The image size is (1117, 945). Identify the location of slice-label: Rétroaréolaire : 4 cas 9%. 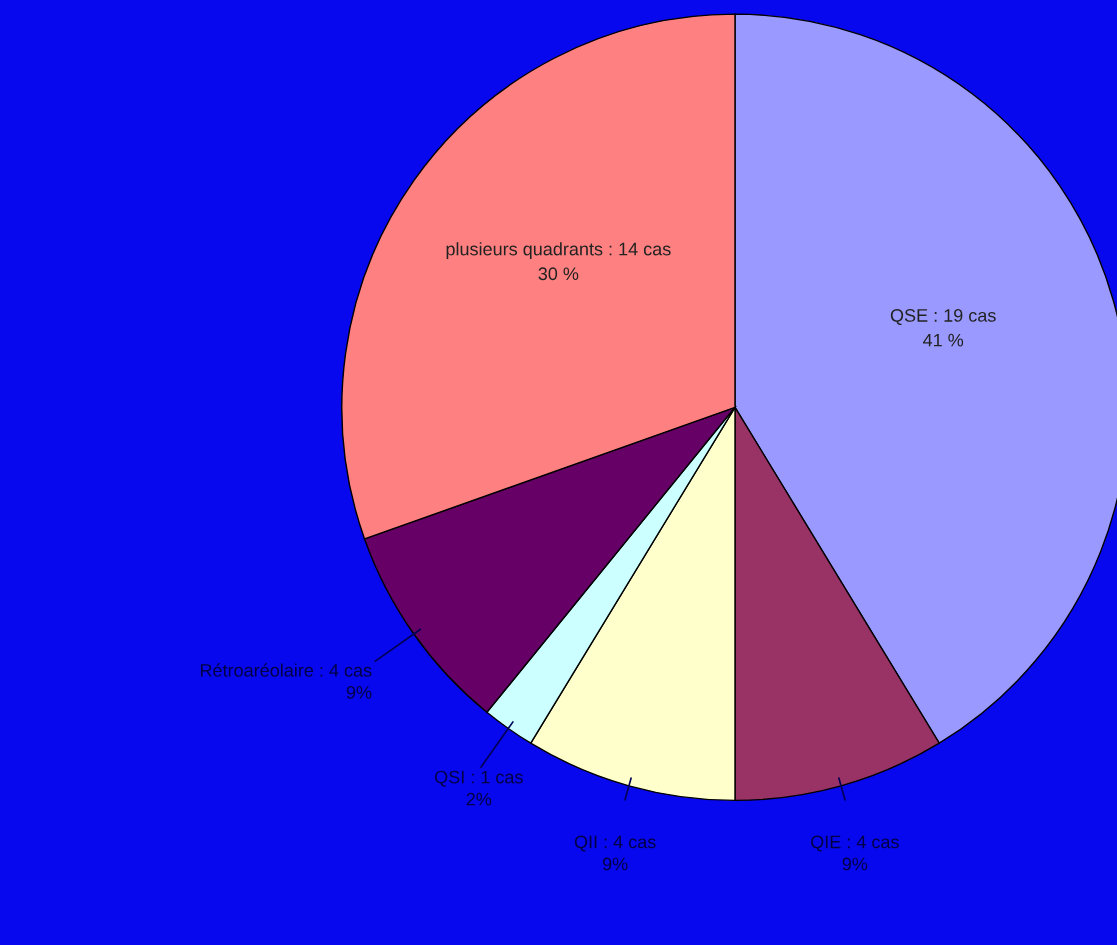
(286, 681).